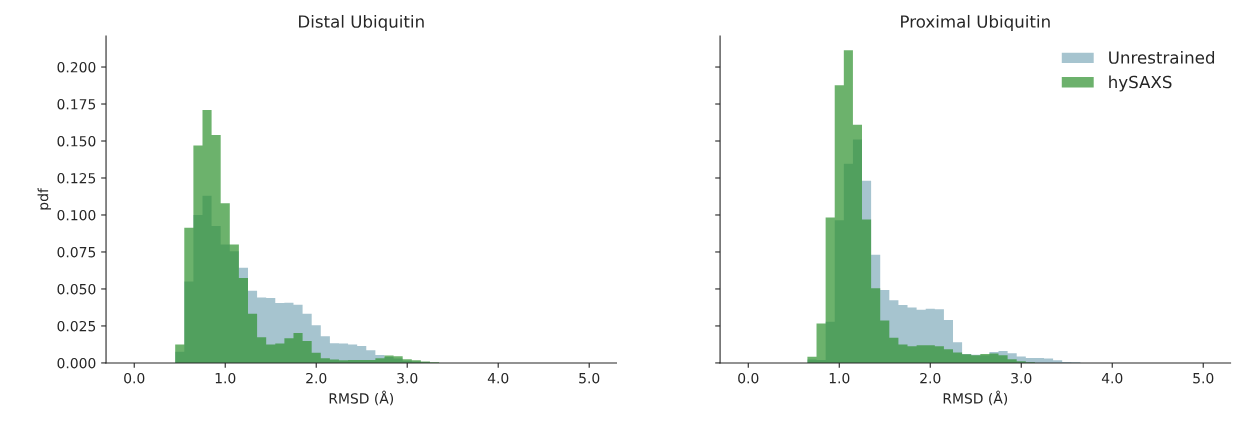 The height and width of the screenshot is (423, 1233). Describe the element at coordinates (76, 104) in the screenshot. I see `y-tick-label: 0.175` at that location.